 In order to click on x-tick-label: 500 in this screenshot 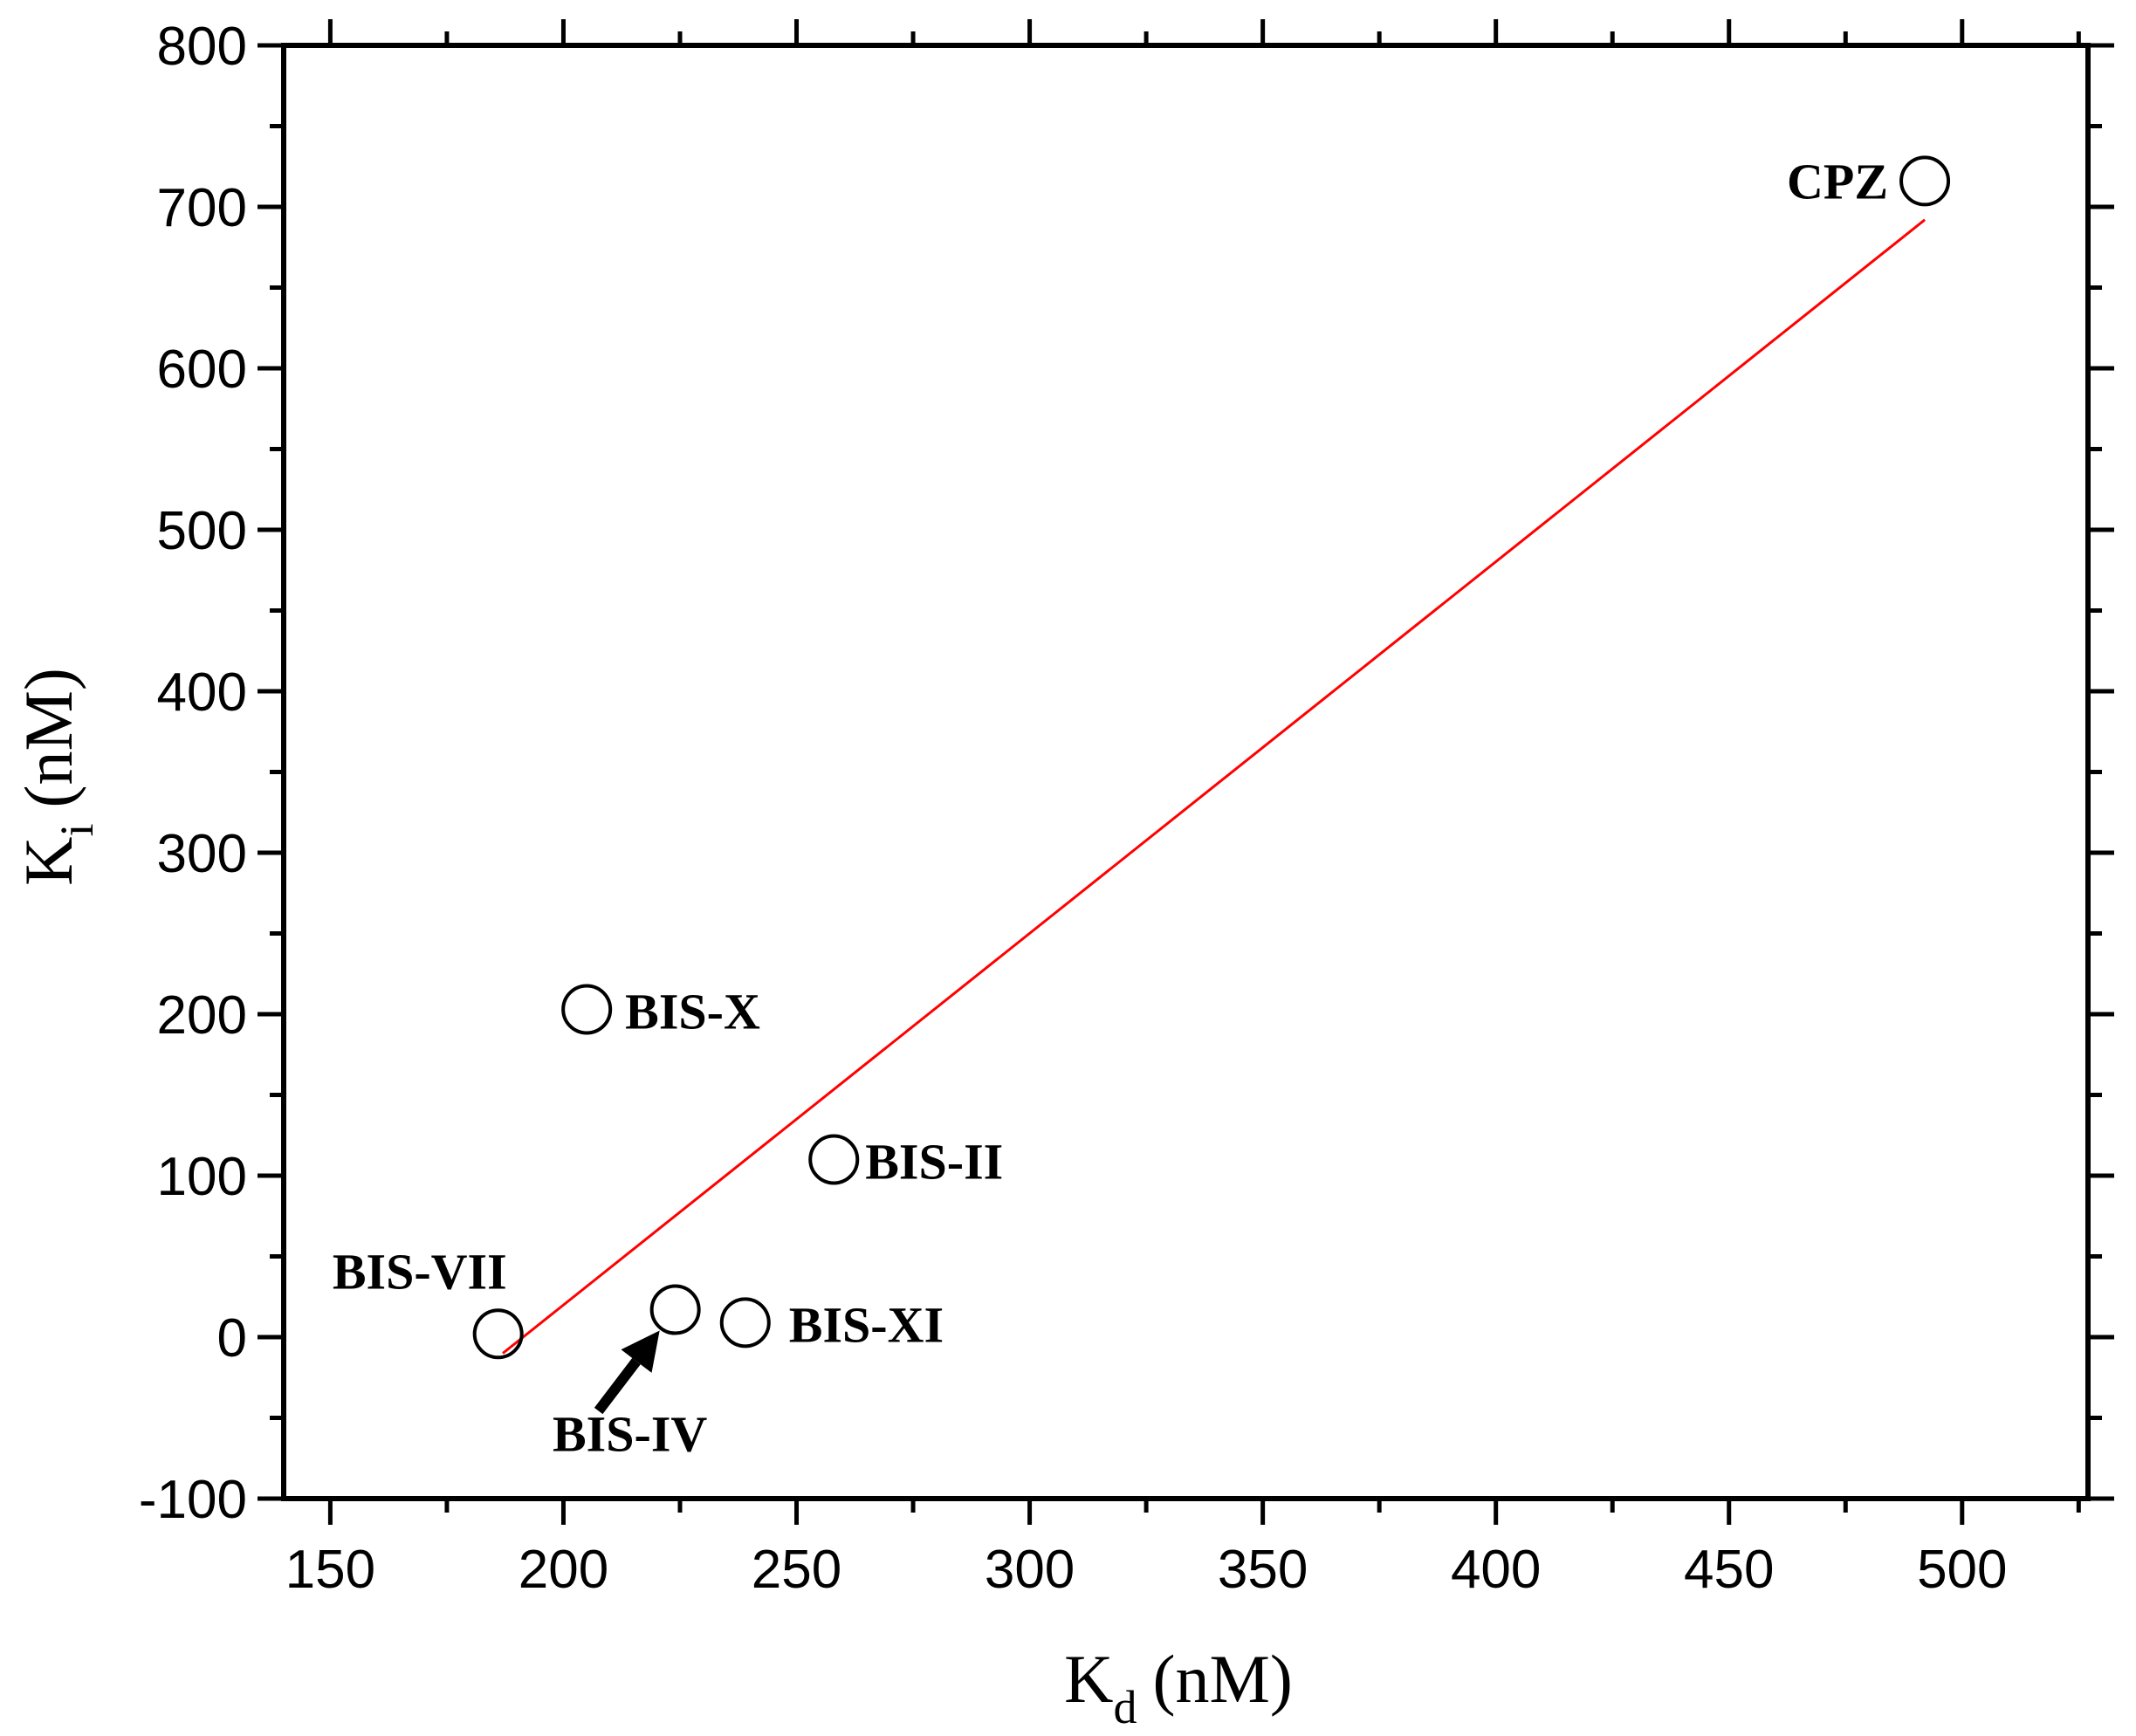, I will do `click(1962, 1570)`.